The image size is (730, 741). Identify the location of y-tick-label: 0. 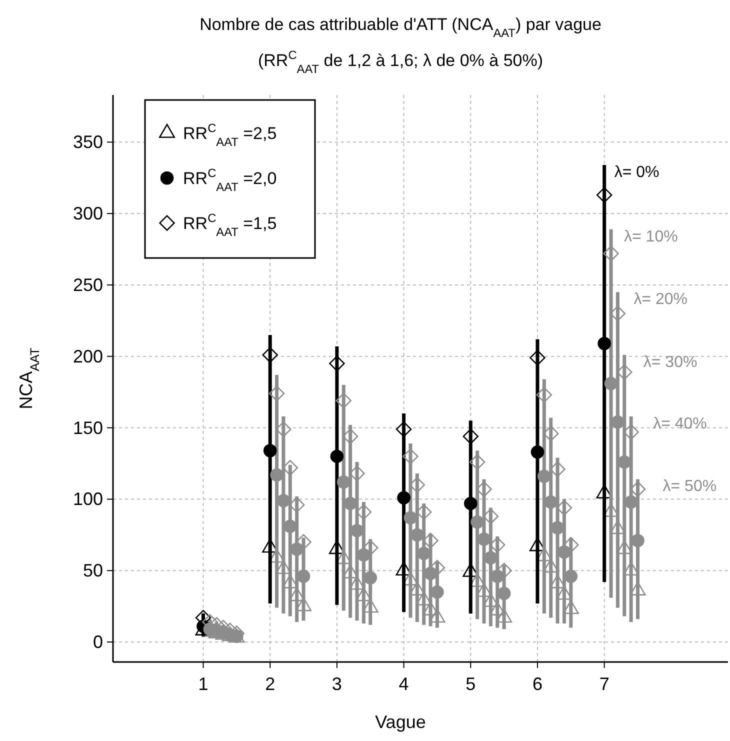
(97, 642).